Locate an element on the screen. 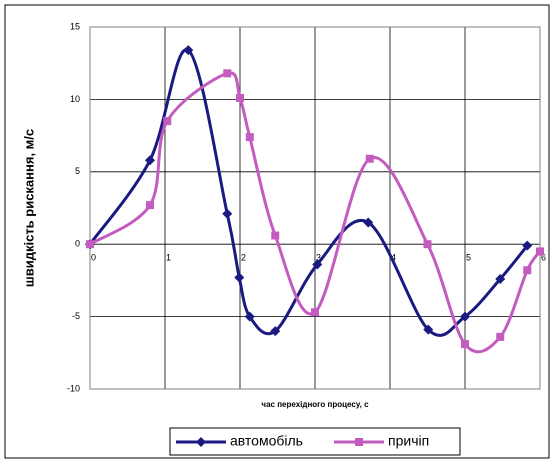 This screenshot has width=554, height=468. legend-label: автомобіль is located at coordinates (266, 441).